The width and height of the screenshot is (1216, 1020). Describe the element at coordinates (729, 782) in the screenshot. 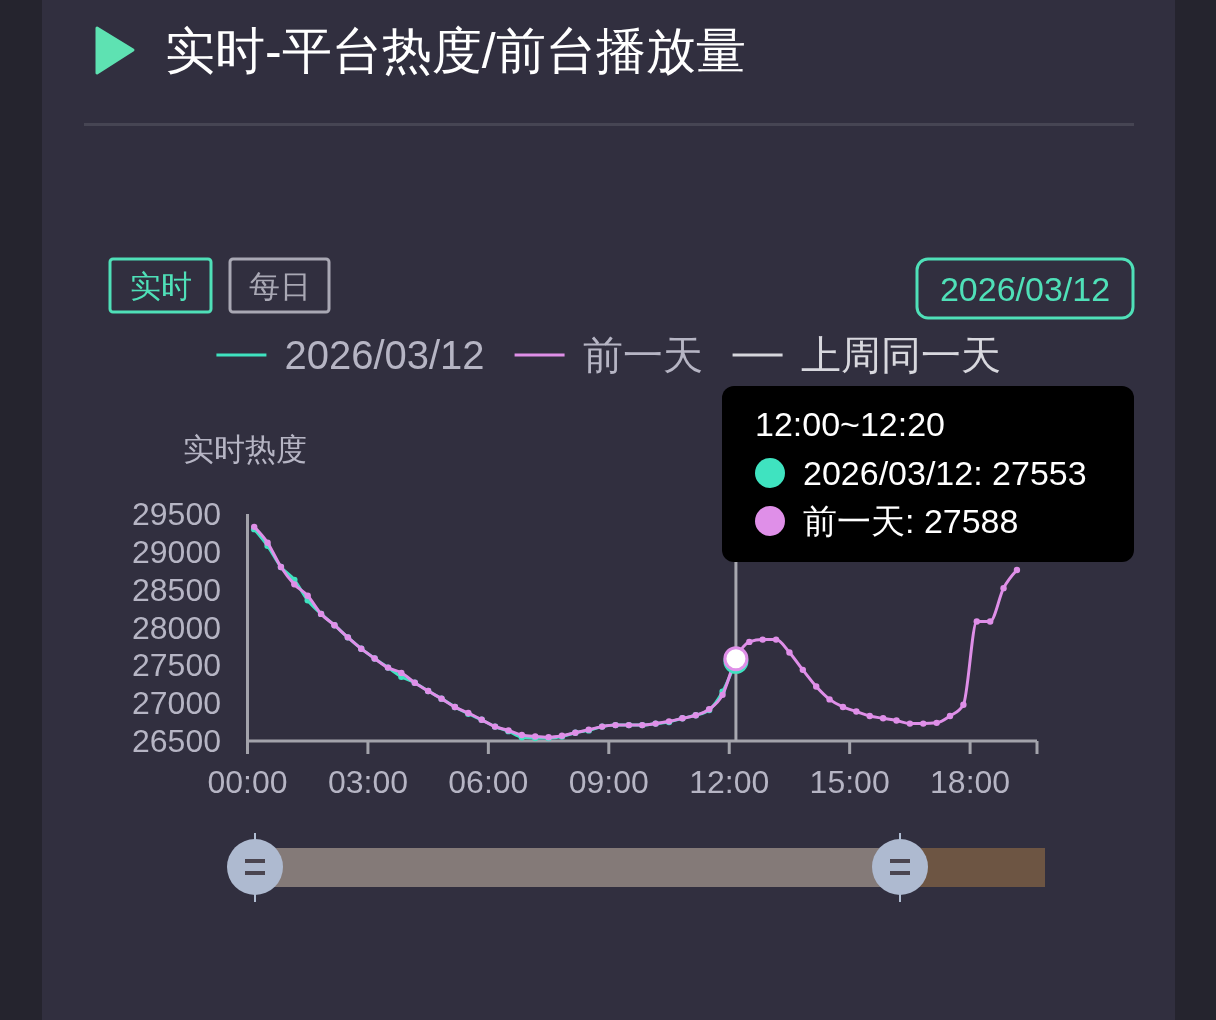

I see `x-tick-label: 12:00` at that location.